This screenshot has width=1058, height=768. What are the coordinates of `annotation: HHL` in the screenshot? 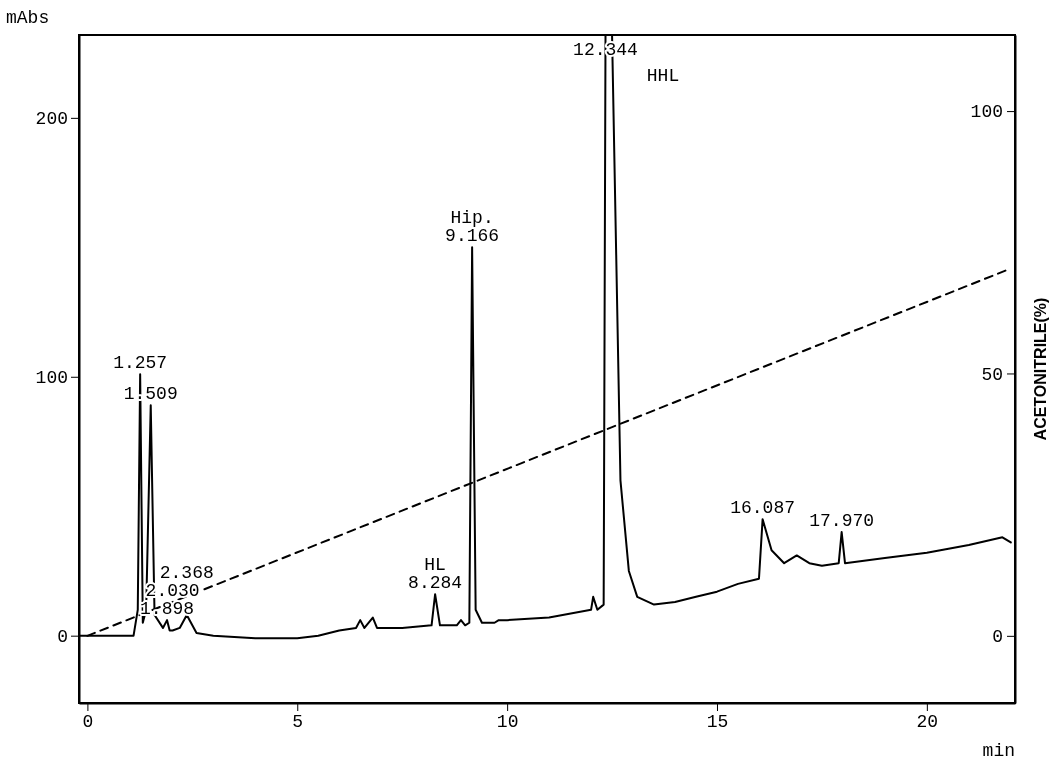 It's located at (663, 76).